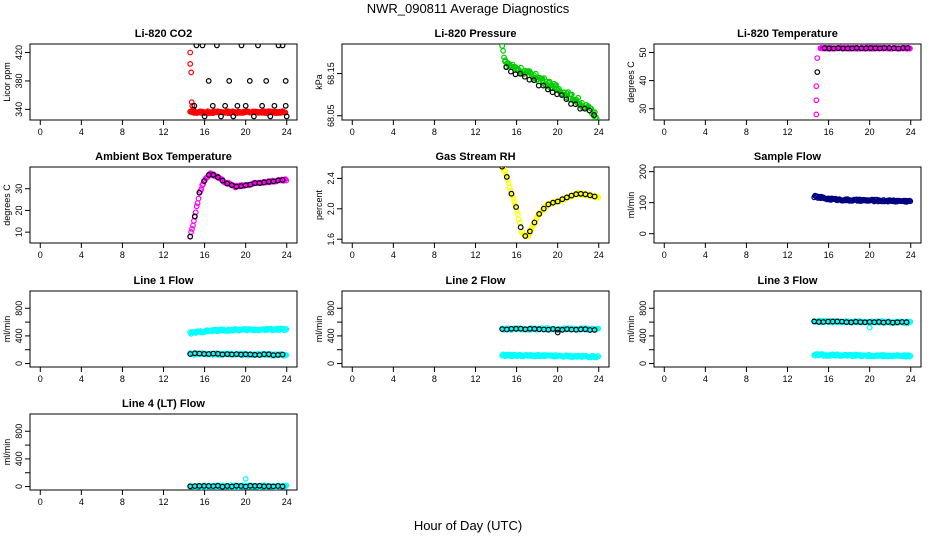  I want to click on panel-title: Line 2 Flow, so click(476, 281).